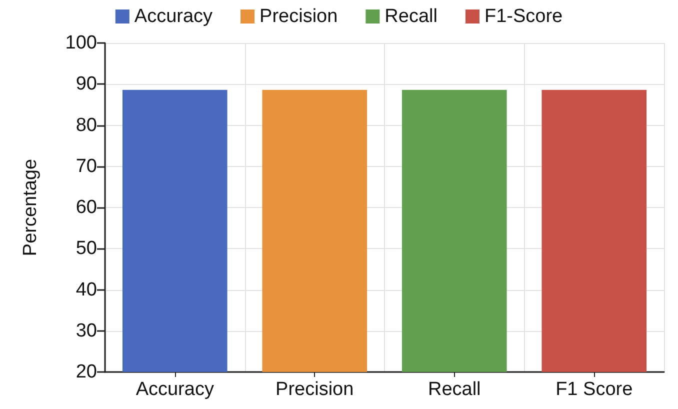  What do you see at coordinates (411, 16) in the screenshot?
I see `legend-label: Recall` at bounding box center [411, 16].